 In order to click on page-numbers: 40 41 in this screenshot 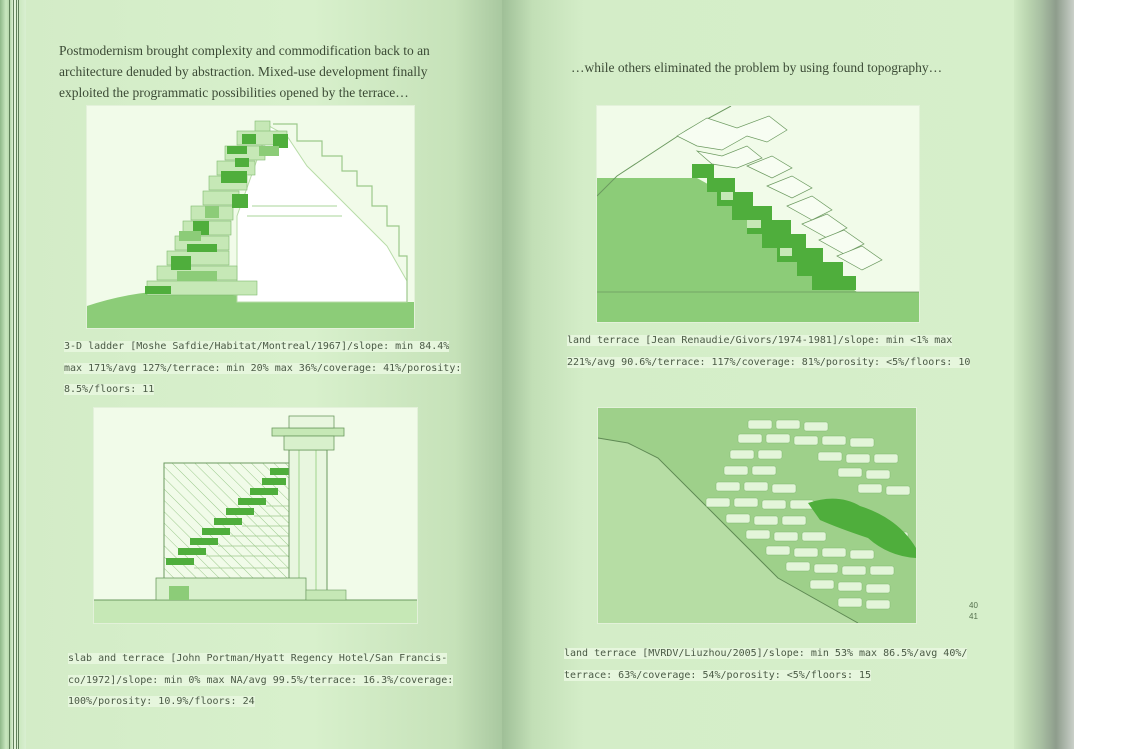, I will do `click(973, 611)`.